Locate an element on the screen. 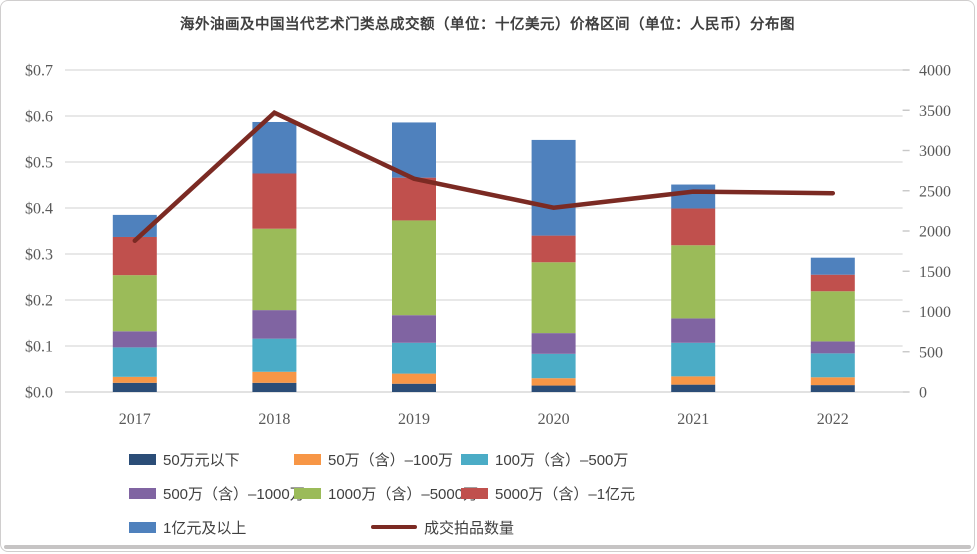 The image size is (977, 554). left-axis-tick-label: $0.1 is located at coordinates (39, 347).